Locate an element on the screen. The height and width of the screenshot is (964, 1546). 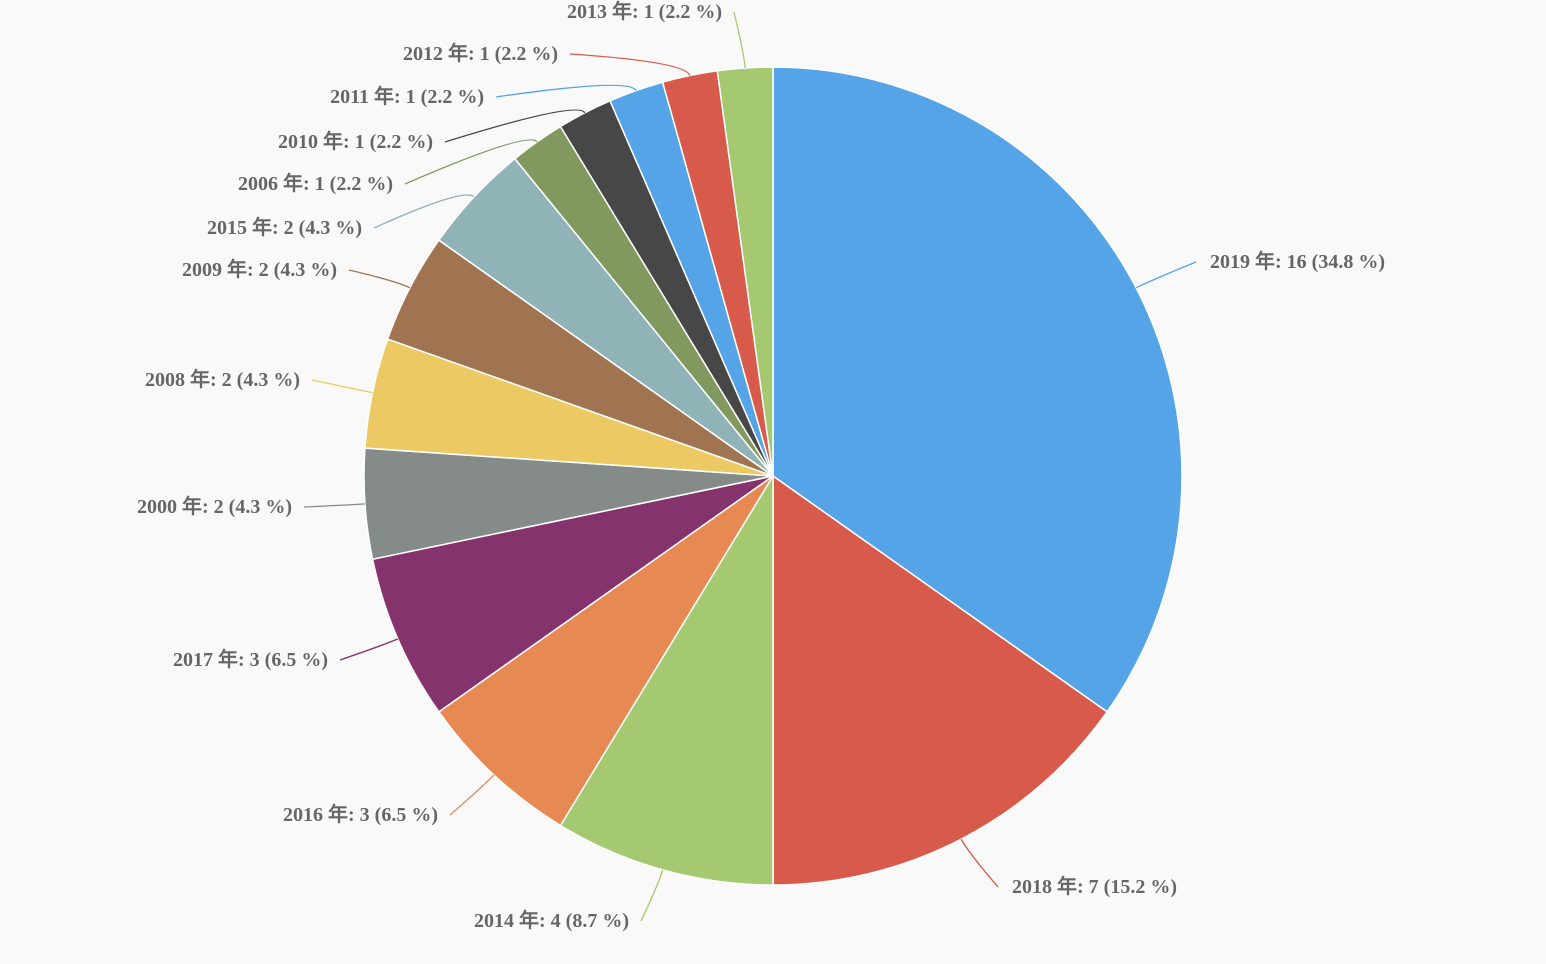
pie-slice-2016 is located at coordinates (605, 651).